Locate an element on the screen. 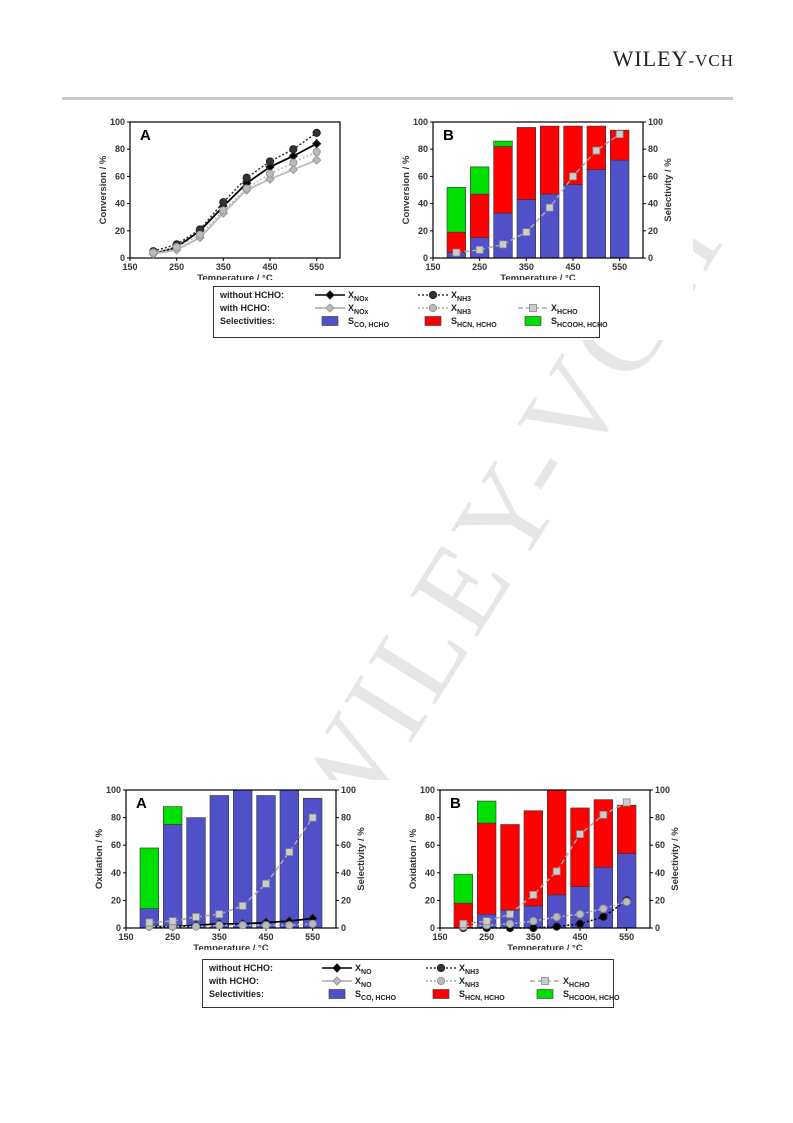  legend-row-without: without HCHO: is located at coordinates (241, 968).